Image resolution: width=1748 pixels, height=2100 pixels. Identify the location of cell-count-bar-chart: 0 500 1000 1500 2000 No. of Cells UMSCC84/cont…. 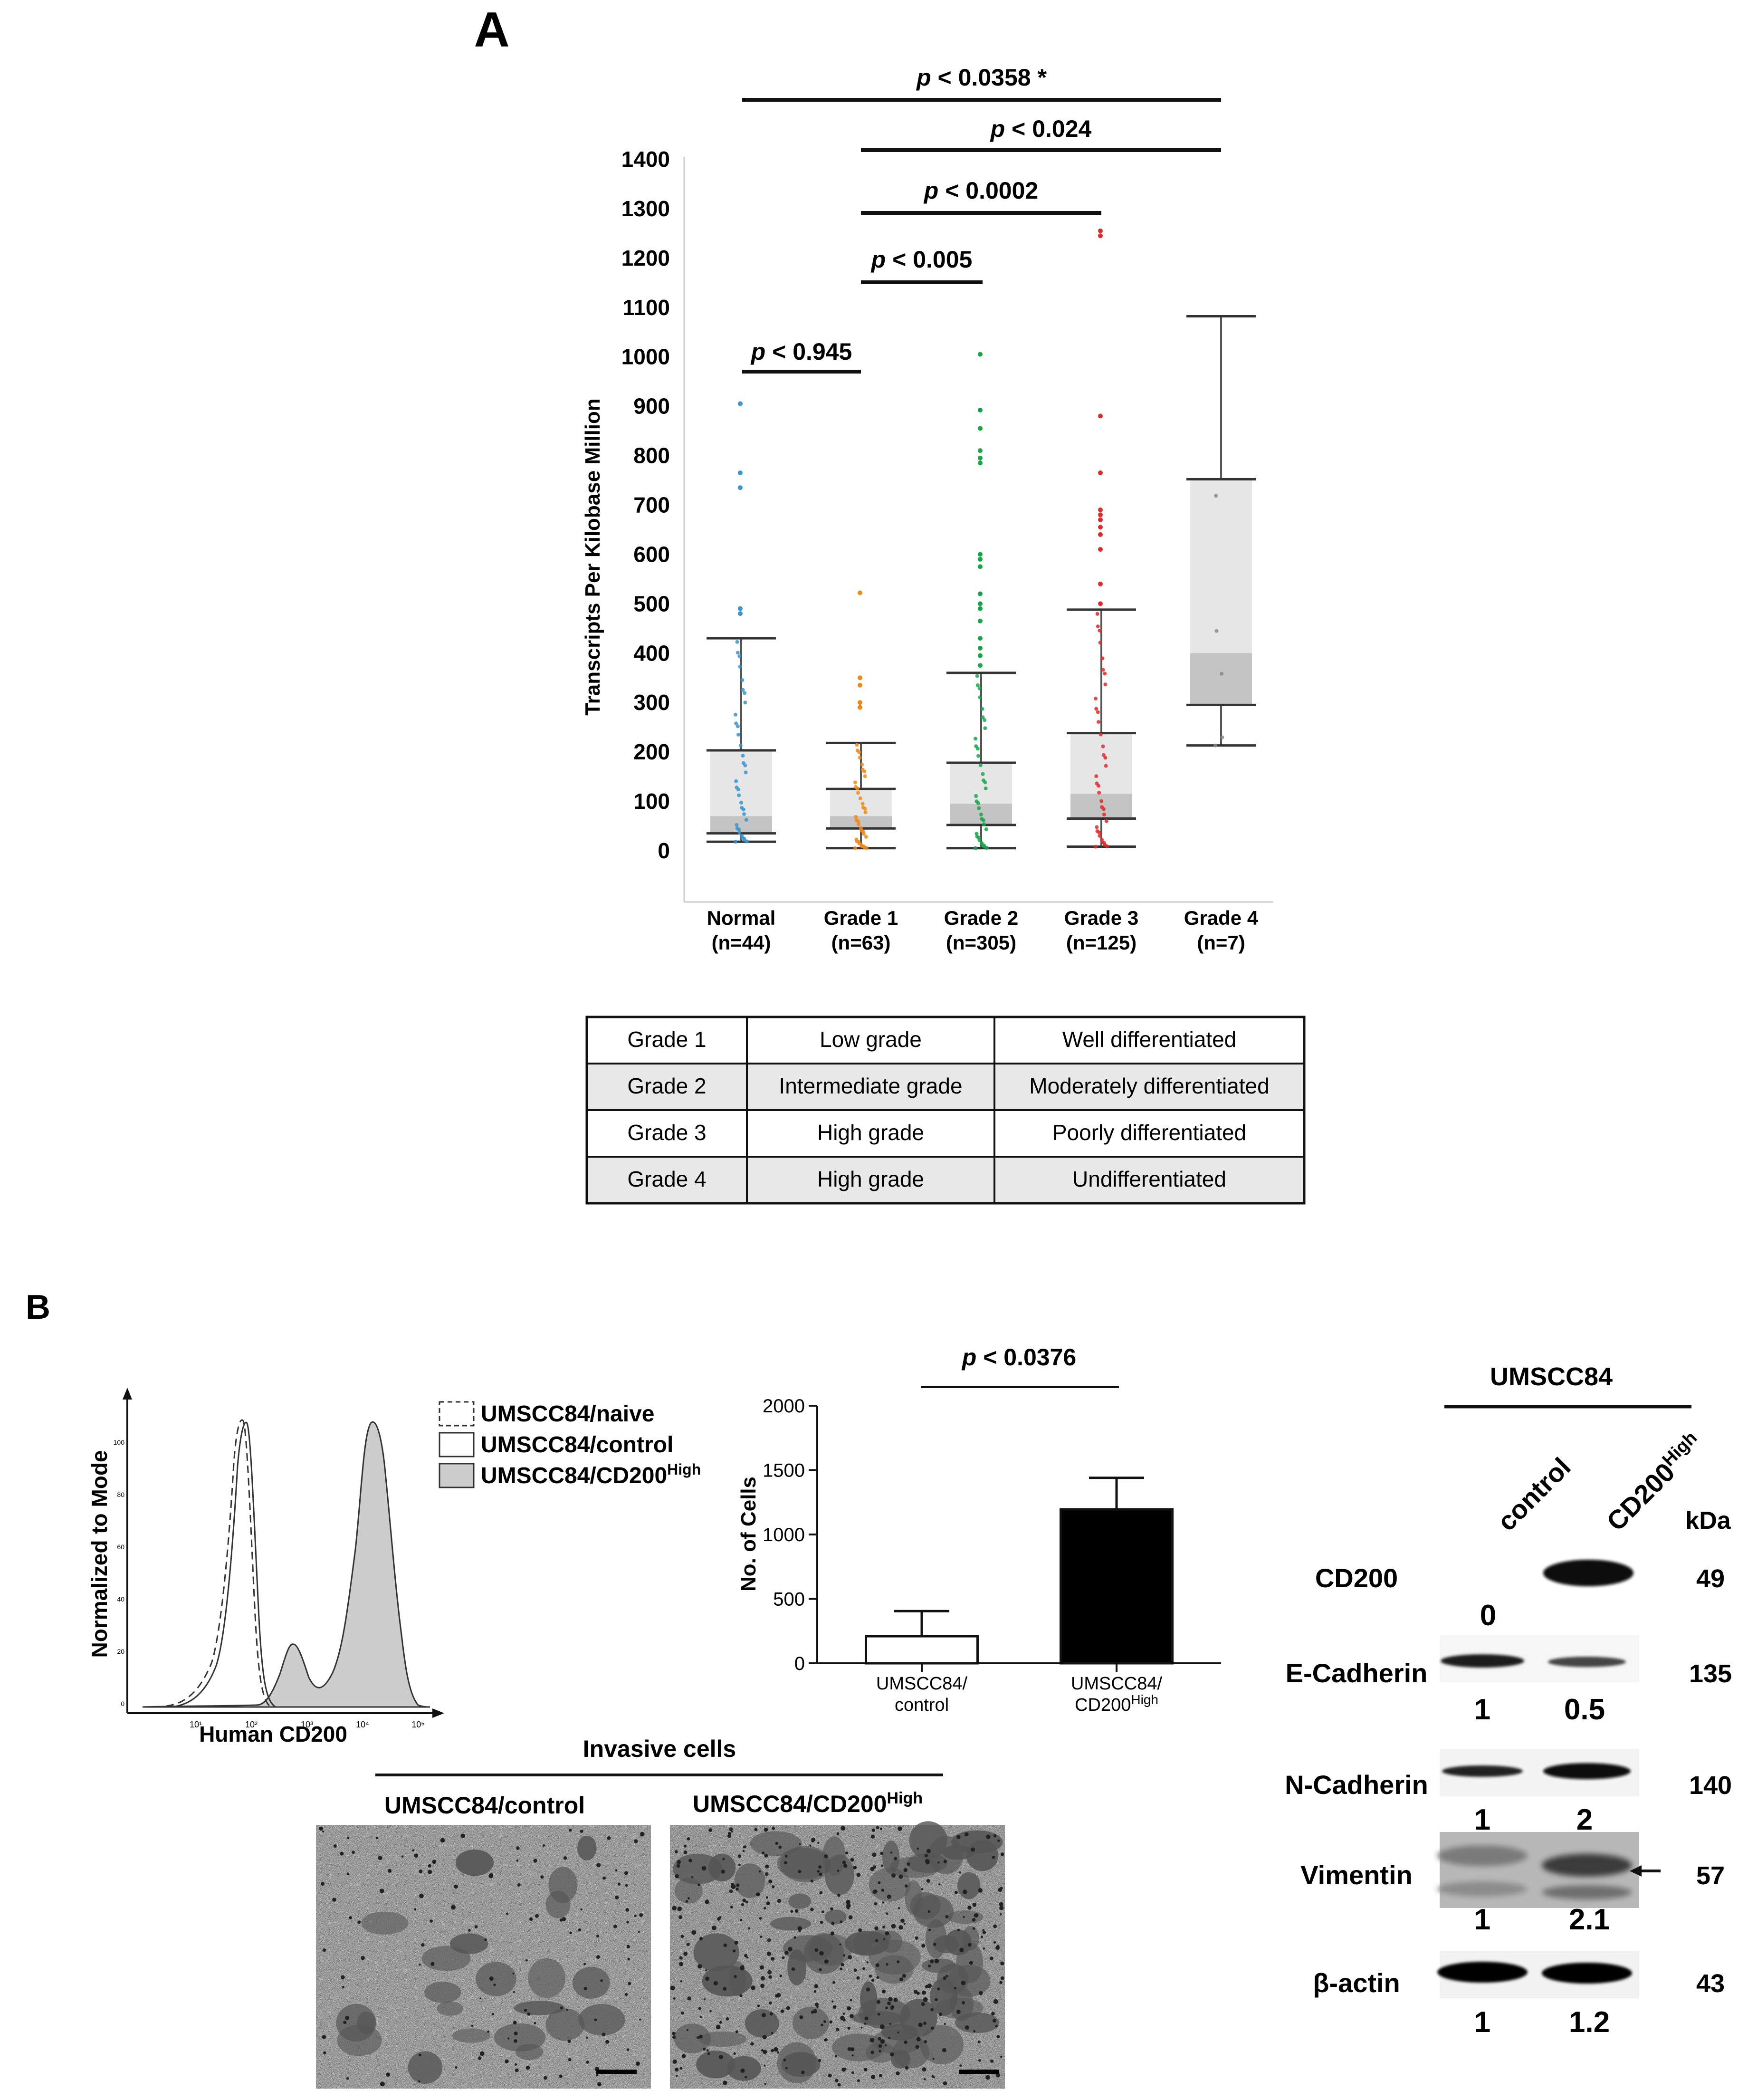
(979, 1529).